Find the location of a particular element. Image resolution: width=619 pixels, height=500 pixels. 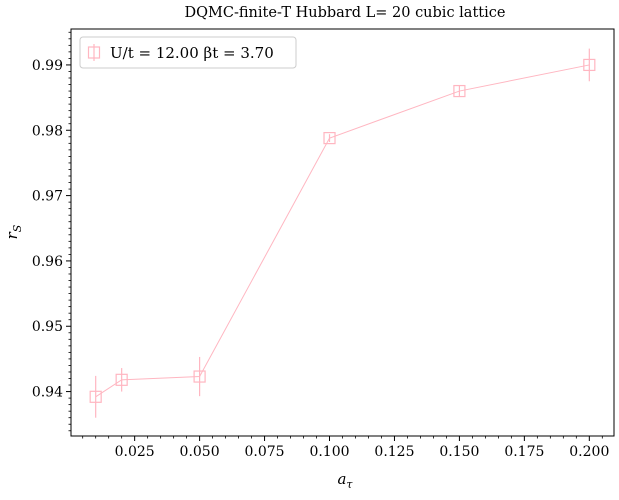

legend-marker is located at coordinates (94, 52).